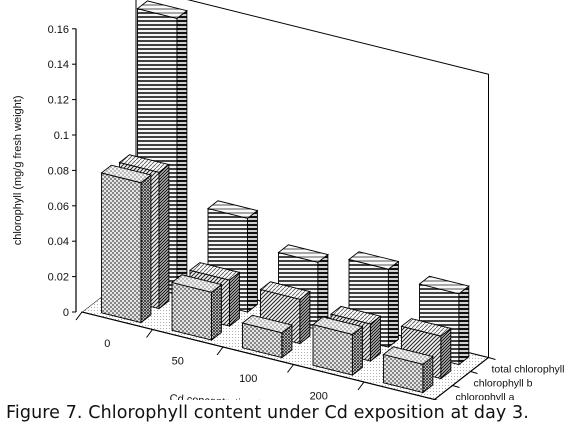 The height and width of the screenshot is (435, 580). Describe the element at coordinates (58, 171) in the screenshot. I see `y-tick-label: 0.08` at that location.